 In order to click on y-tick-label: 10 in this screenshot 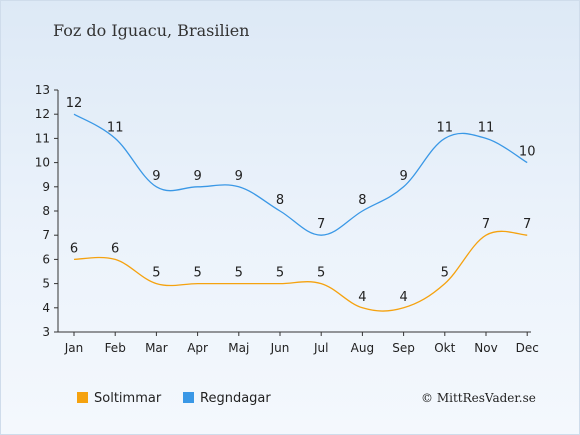, I will do `click(42, 163)`.